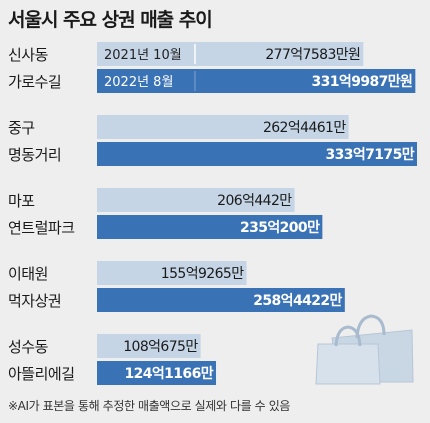  What do you see at coordinates (143, 55) in the screenshot?
I see `legend-2021-10: 2021년 10월` at bounding box center [143, 55].